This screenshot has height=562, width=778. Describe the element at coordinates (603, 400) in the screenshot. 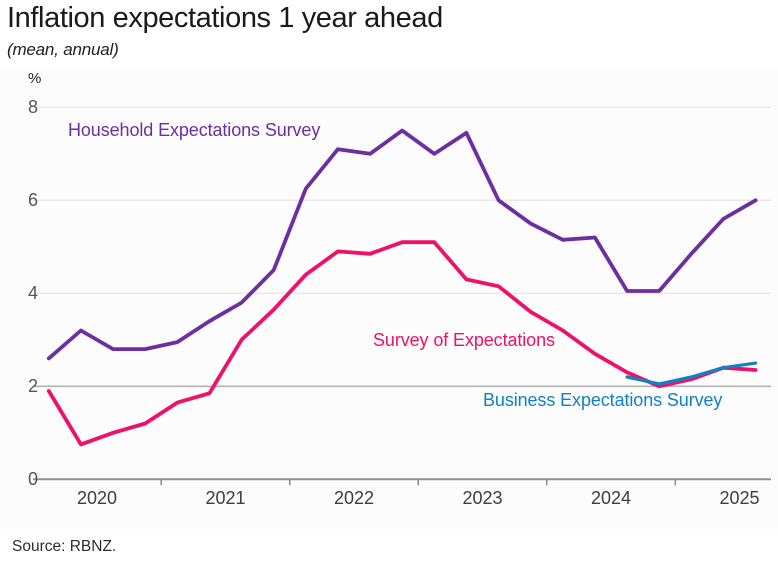

I see `series-label-business-expectations-survey: Business Expectations Survey` at that location.